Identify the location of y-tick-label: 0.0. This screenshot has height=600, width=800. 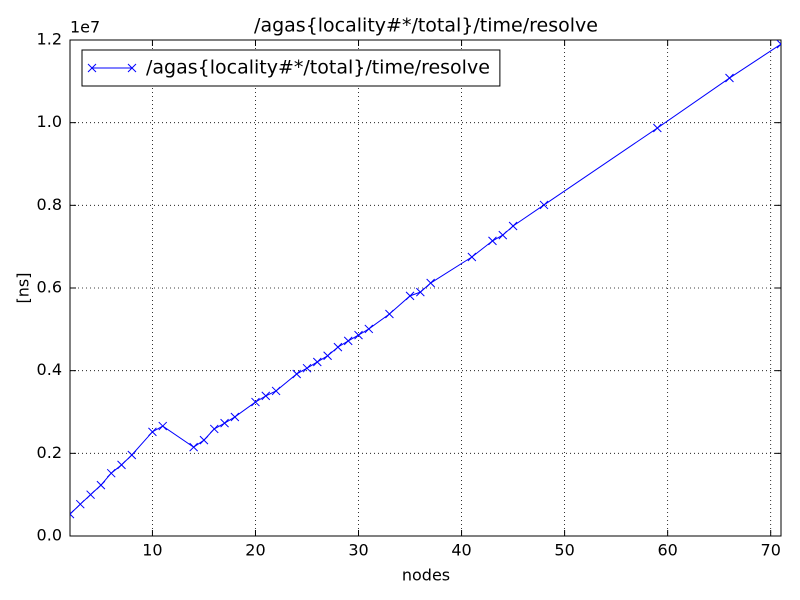
(49, 535).